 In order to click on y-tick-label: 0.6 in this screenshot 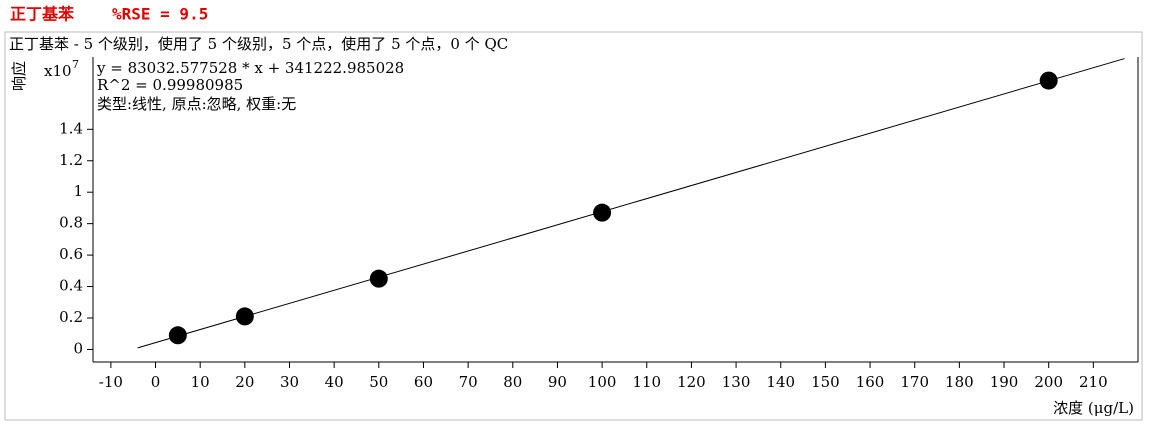, I will do `click(71, 254)`.